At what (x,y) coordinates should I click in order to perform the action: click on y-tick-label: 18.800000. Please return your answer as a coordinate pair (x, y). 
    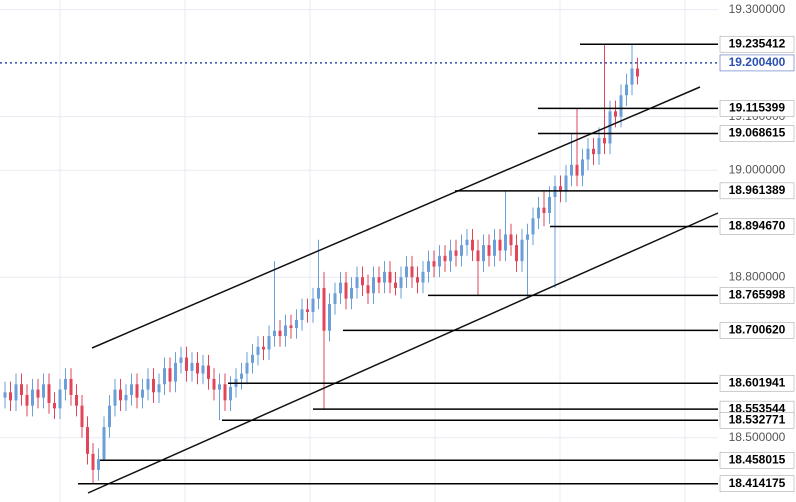
    Looking at the image, I should click on (757, 276).